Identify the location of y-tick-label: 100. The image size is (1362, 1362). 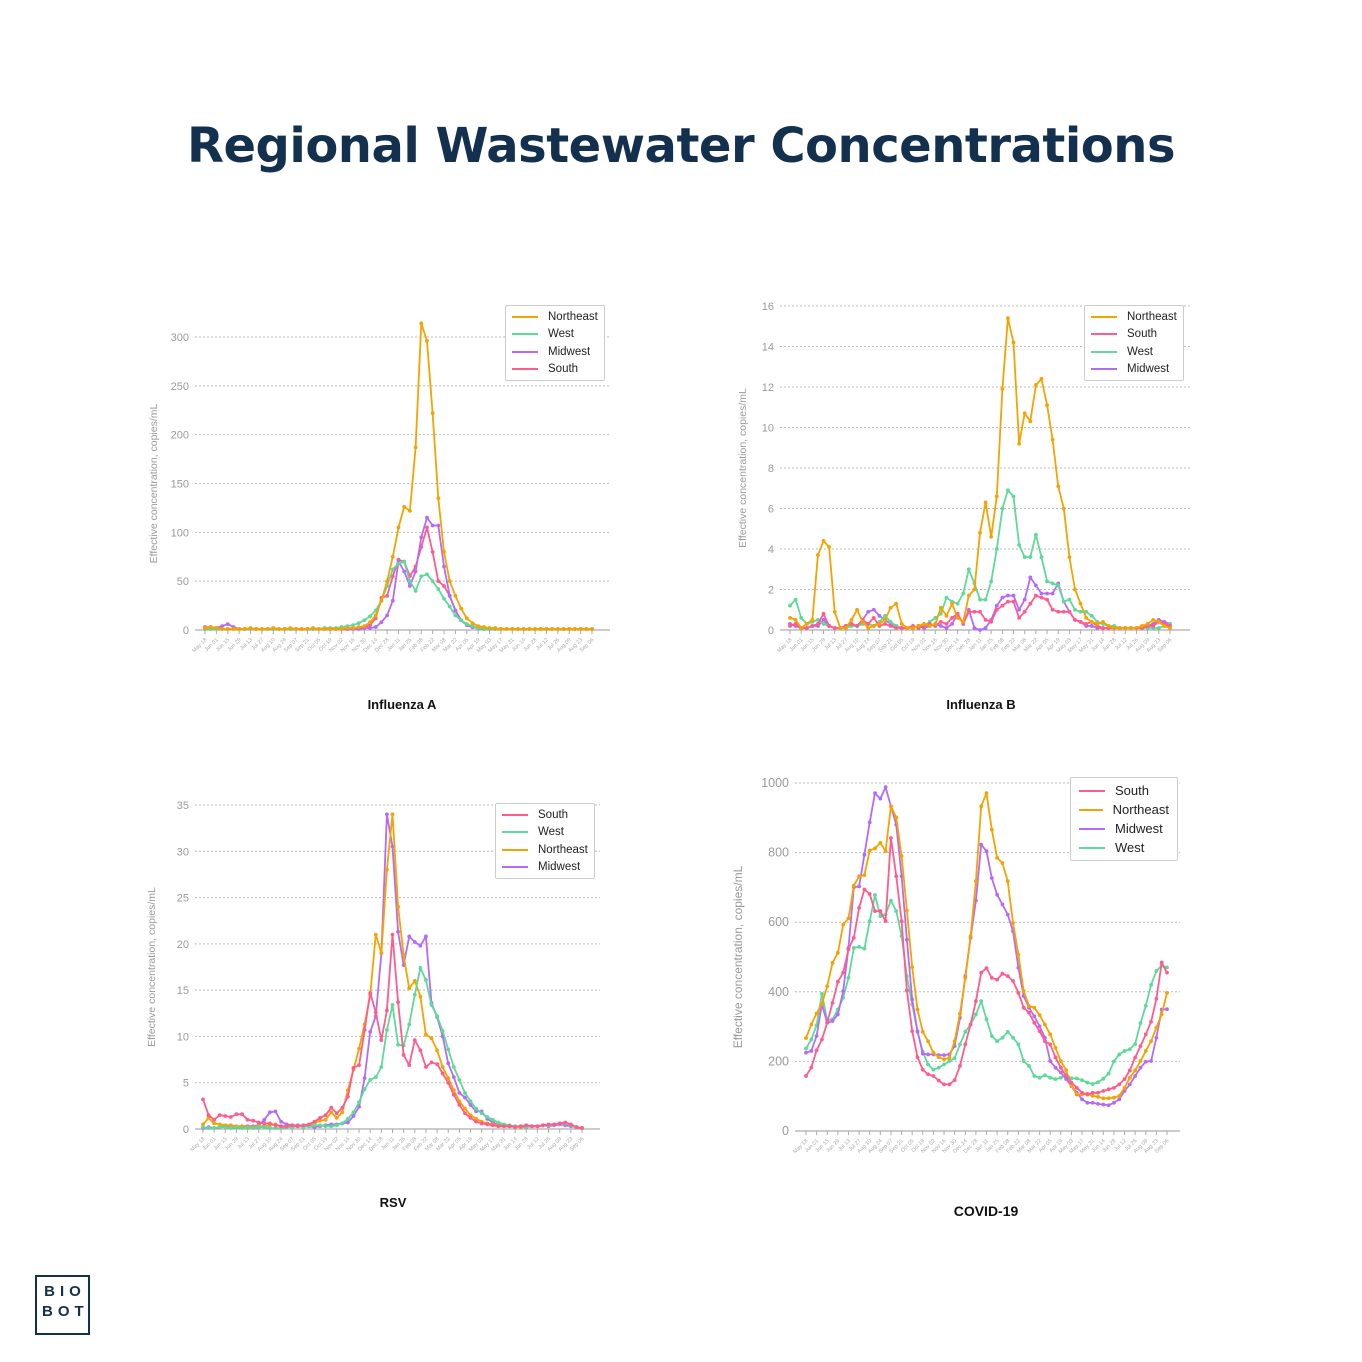
(180, 533).